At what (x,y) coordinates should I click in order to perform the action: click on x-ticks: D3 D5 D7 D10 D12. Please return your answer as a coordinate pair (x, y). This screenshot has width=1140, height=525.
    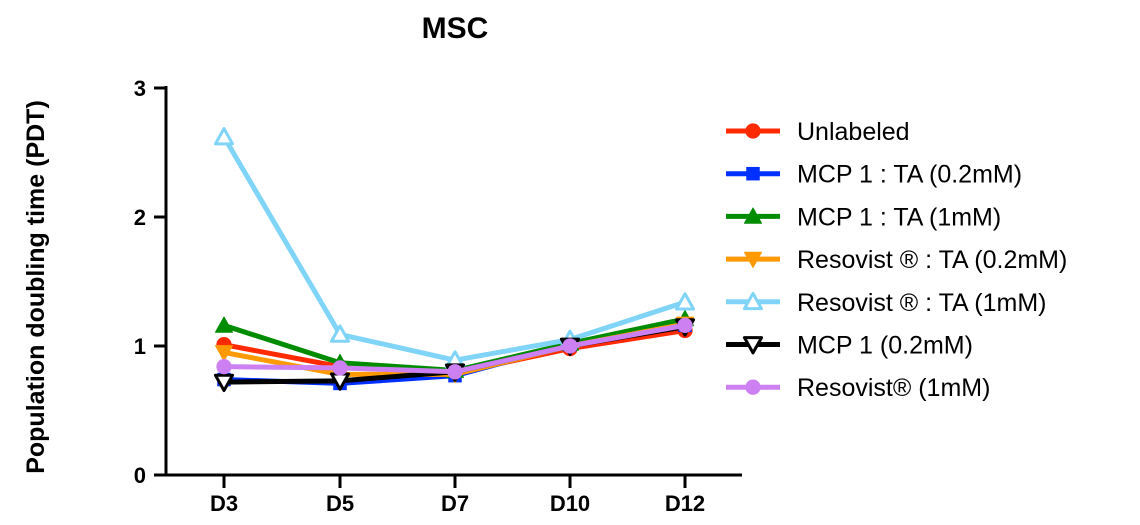
    Looking at the image, I should click on (457, 495).